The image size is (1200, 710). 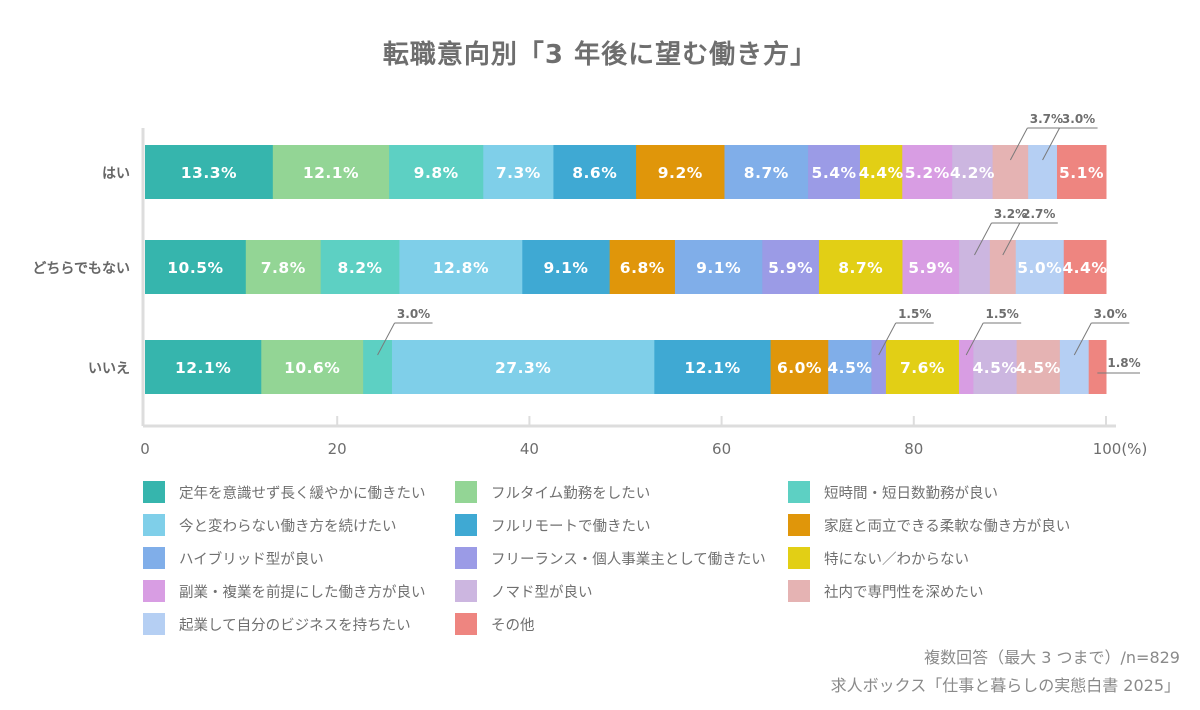 I want to click on legend-label: ハイブリッド型が良い, so click(x=251, y=559).